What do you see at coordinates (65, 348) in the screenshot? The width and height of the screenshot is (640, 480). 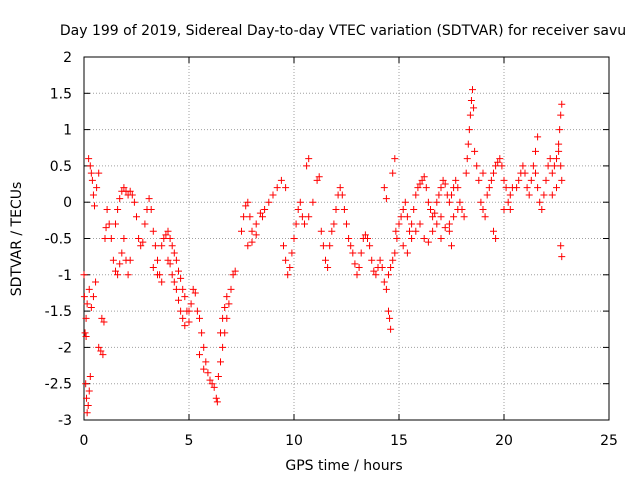 I see `y-tick-label: -2` at bounding box center [65, 348].